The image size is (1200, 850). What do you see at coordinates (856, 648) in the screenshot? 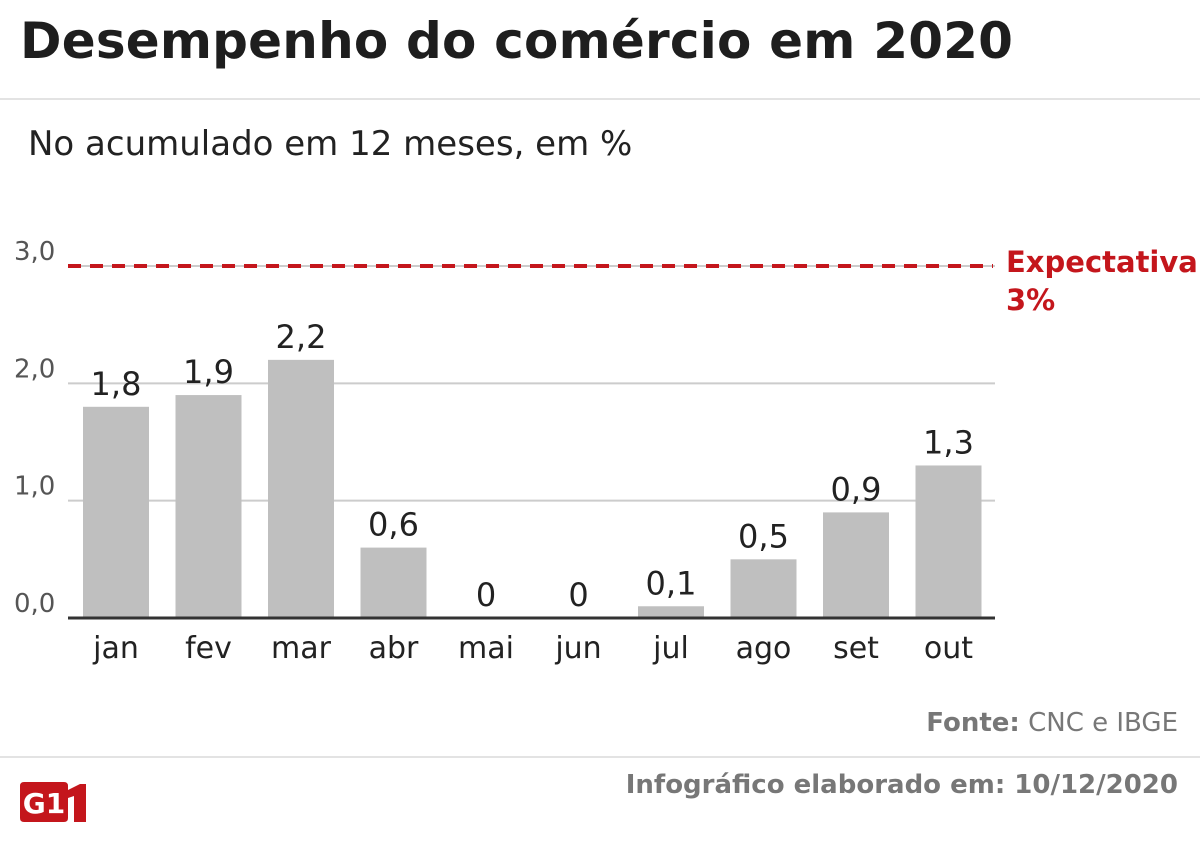
I see `x-tick-label: set` at bounding box center [856, 648].